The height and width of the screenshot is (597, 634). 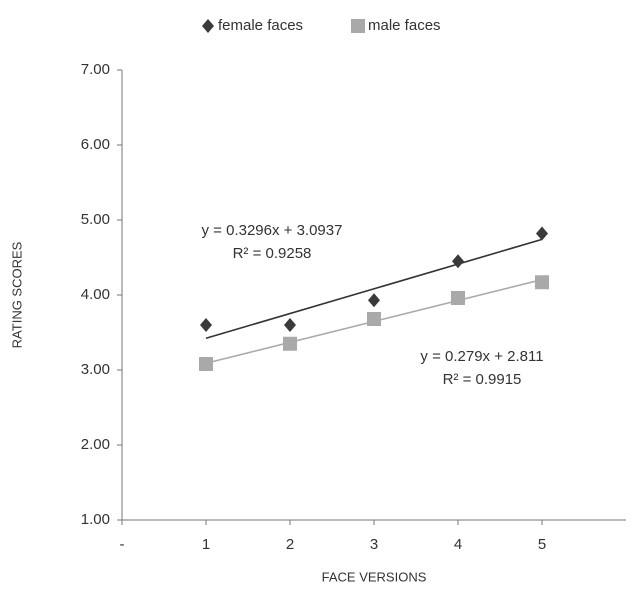 What do you see at coordinates (290, 544) in the screenshot?
I see `x-tick-label: 2` at bounding box center [290, 544].